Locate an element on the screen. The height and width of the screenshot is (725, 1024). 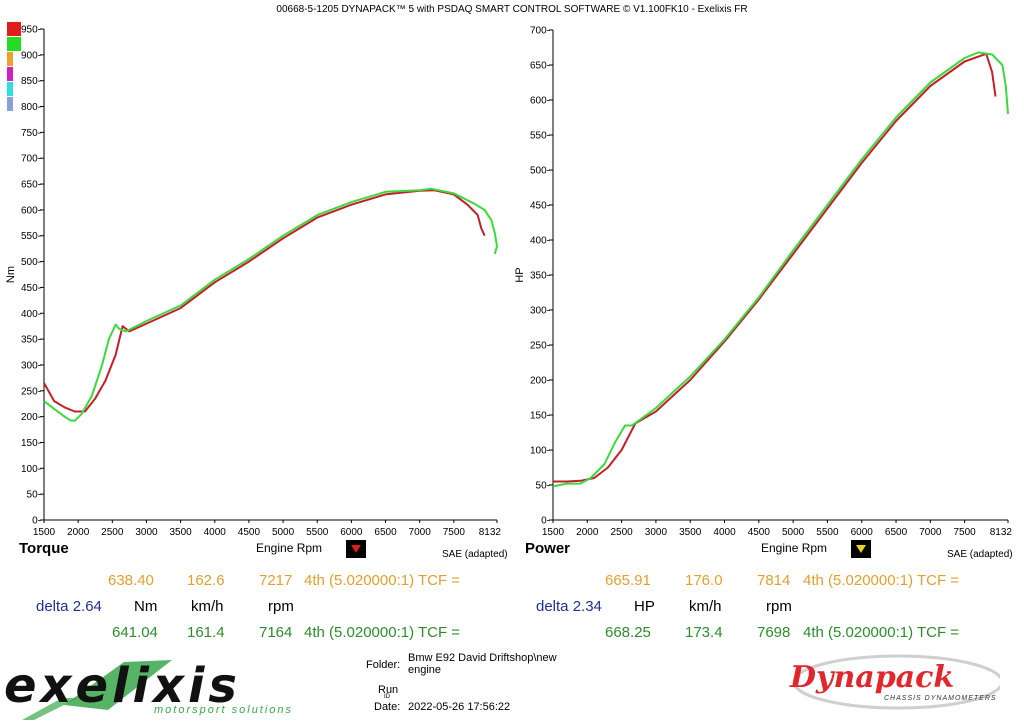
exelixis-tagline: motorsport solutions is located at coordinates (224, 710).